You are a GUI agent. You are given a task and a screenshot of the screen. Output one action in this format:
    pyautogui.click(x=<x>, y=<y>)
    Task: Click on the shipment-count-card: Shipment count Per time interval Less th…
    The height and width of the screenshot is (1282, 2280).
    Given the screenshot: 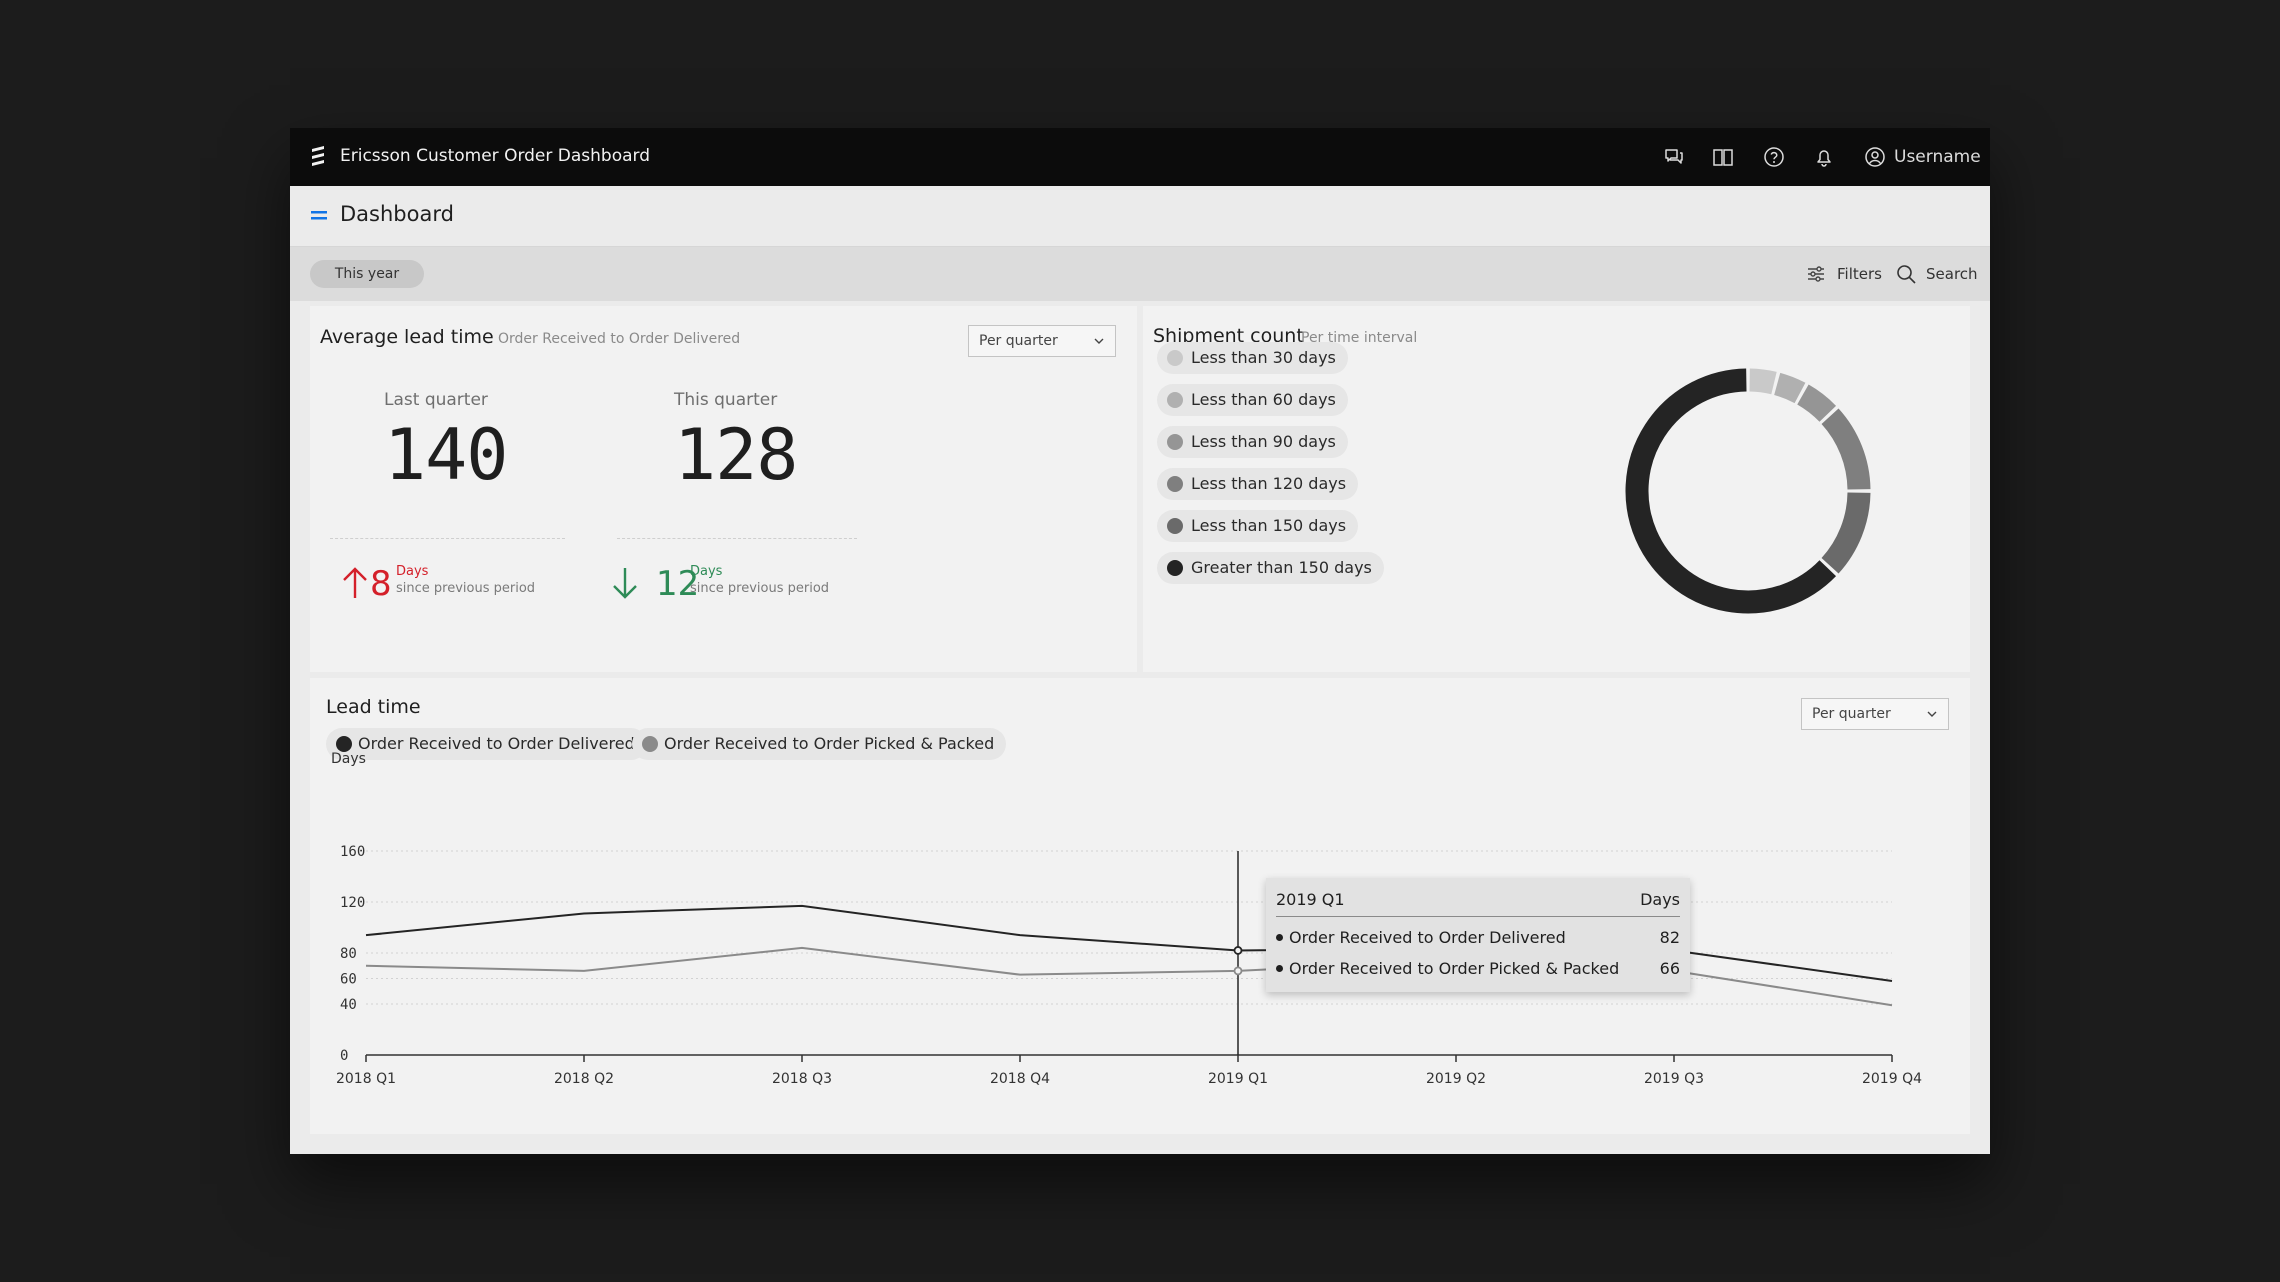 What is the action you would take?
    pyautogui.click(x=1556, y=489)
    